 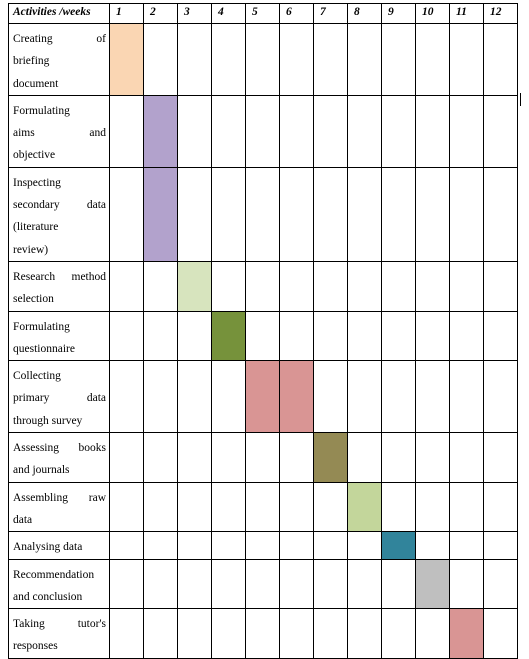 What do you see at coordinates (59, 39) in the screenshot?
I see `activity-label-line: Creating of` at bounding box center [59, 39].